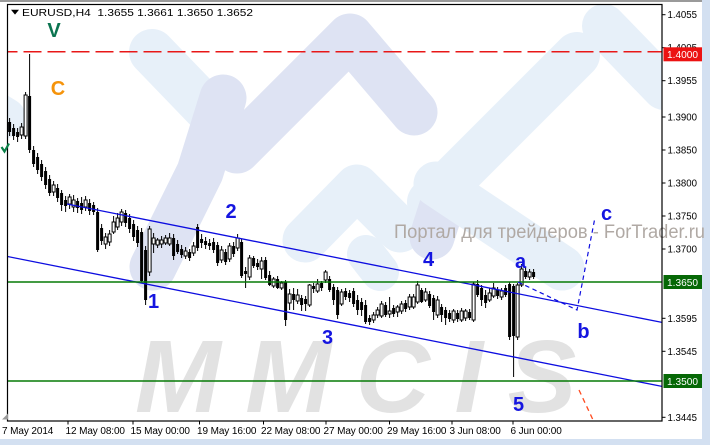 The height and width of the screenshot is (445, 710). What do you see at coordinates (606, 214) in the screenshot?
I see `svg-text: c` at bounding box center [606, 214].